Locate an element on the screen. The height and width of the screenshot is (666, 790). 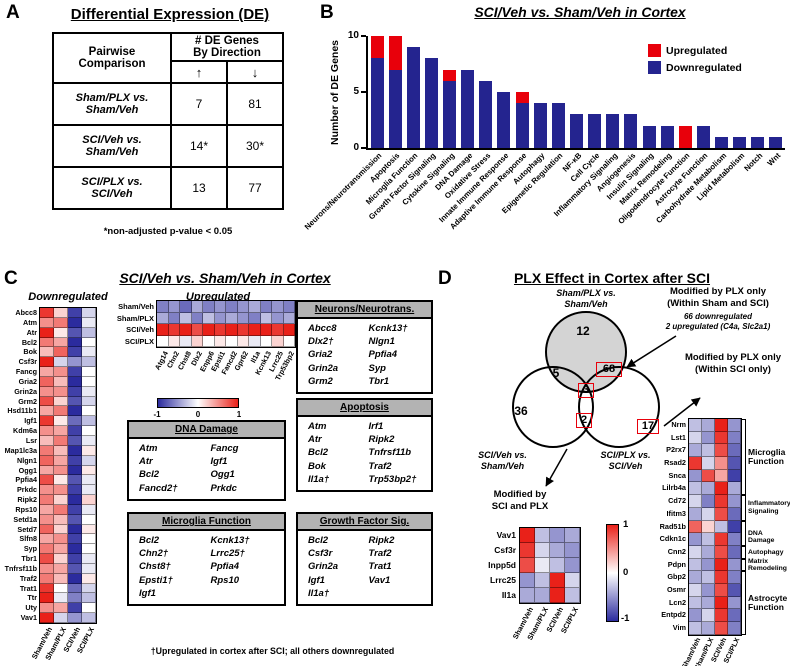
down-arrow-icon: ↓ is located at coordinates (255, 72).